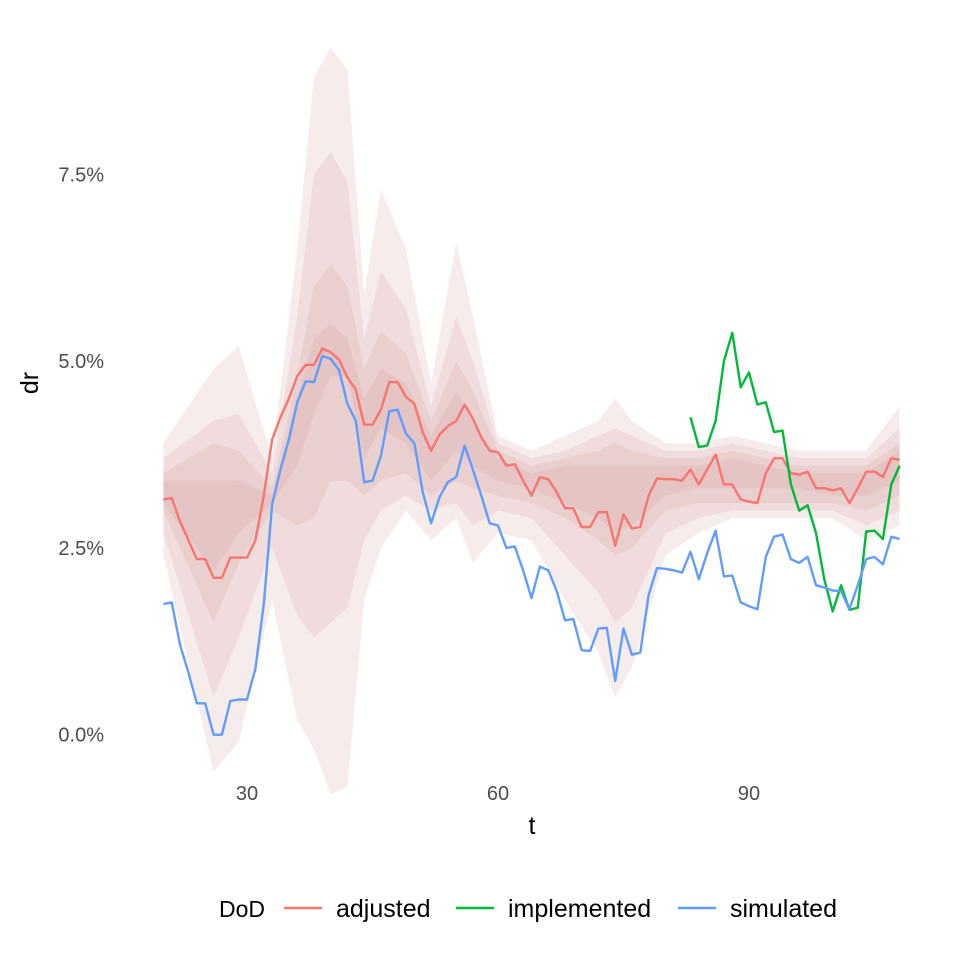  I want to click on series-line-implemented, so click(795, 472).